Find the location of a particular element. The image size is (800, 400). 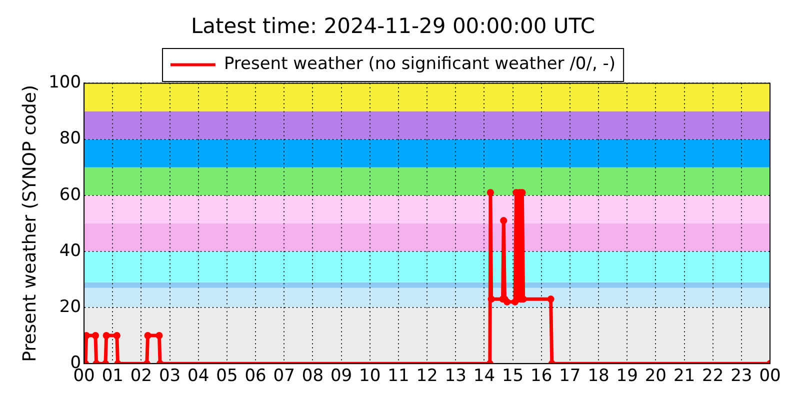

x-tick-label: 00 is located at coordinates (770, 376).